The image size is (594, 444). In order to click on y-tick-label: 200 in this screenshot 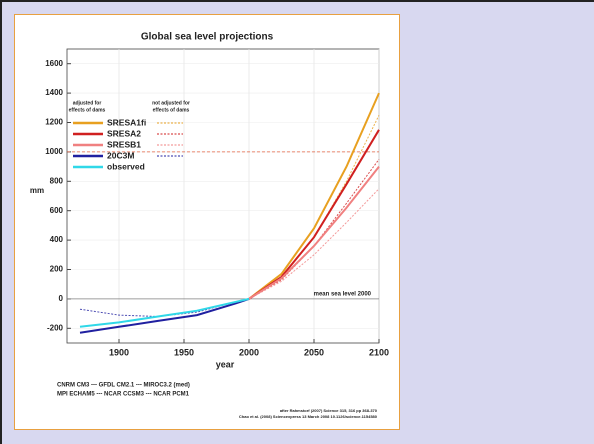, I will do `click(57, 269)`.